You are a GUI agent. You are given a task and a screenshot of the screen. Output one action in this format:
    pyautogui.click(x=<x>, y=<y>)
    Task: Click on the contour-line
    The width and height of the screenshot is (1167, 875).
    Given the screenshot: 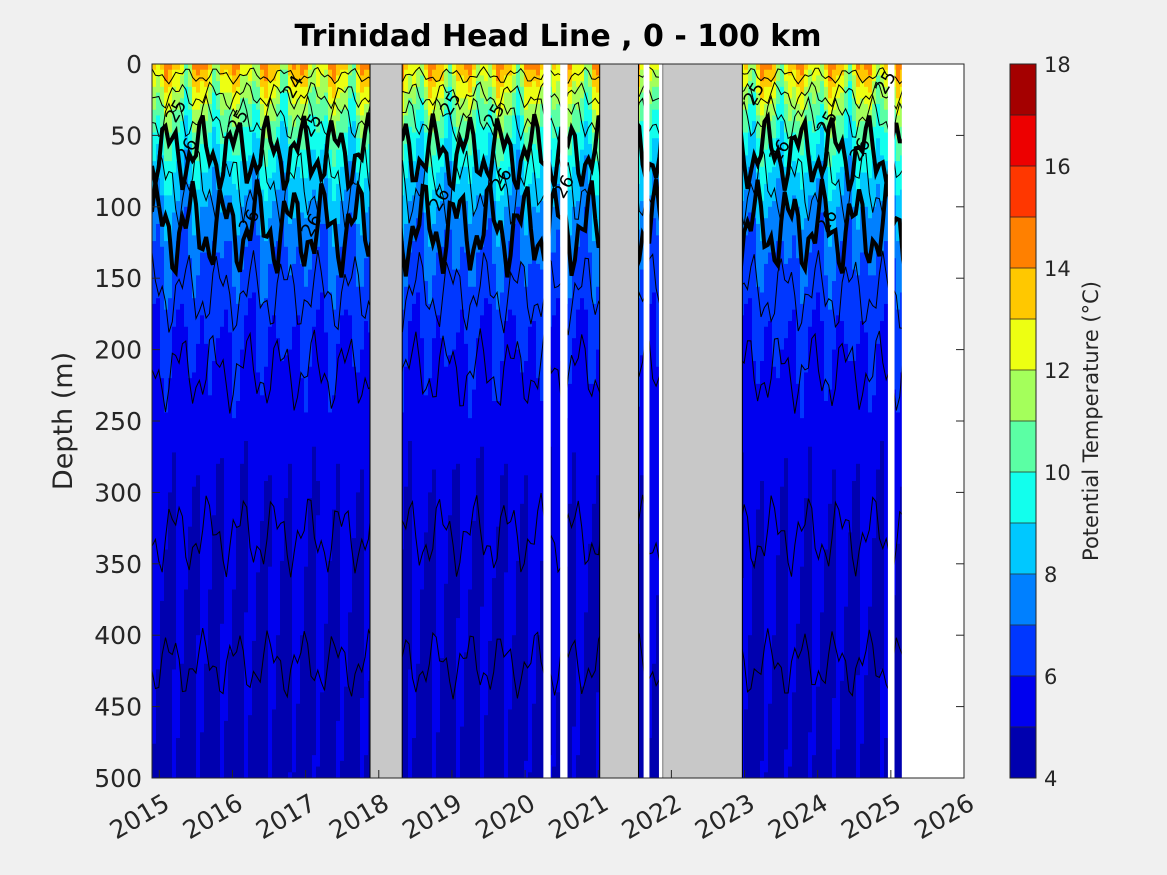 What is the action you would take?
    pyautogui.click(x=558, y=95)
    